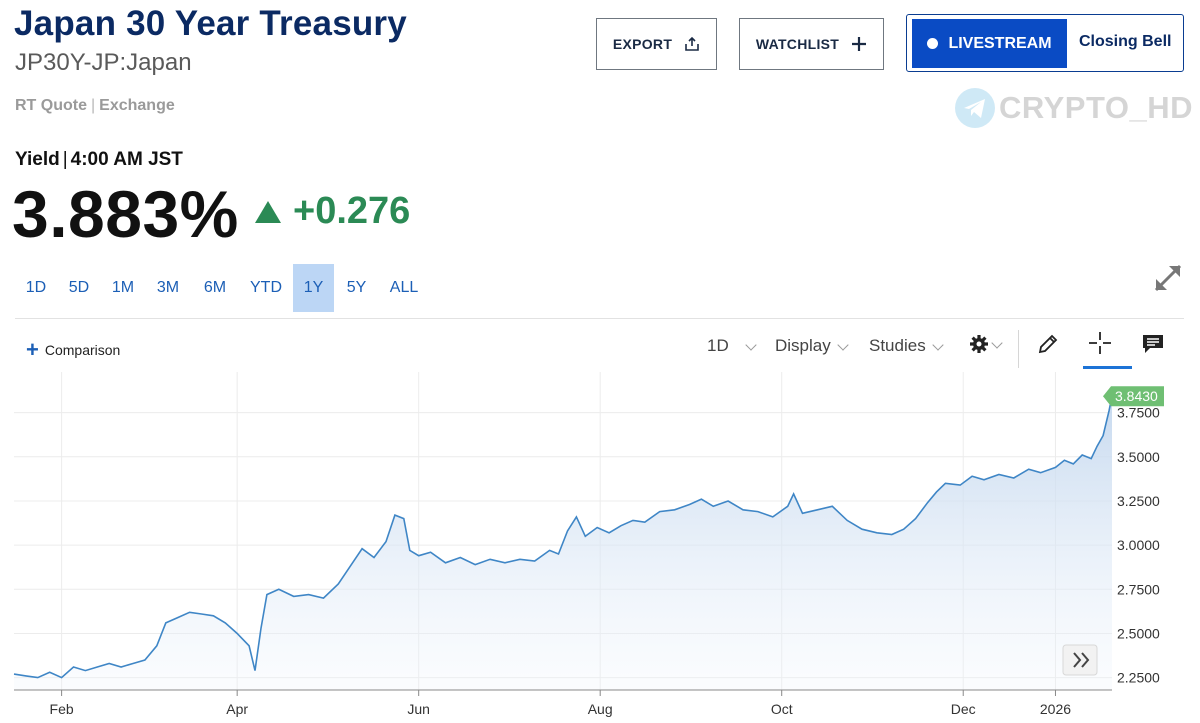 This screenshot has height=723, width=1200. Describe the element at coordinates (237, 709) in the screenshot. I see `x-tick-label: Apr` at that location.